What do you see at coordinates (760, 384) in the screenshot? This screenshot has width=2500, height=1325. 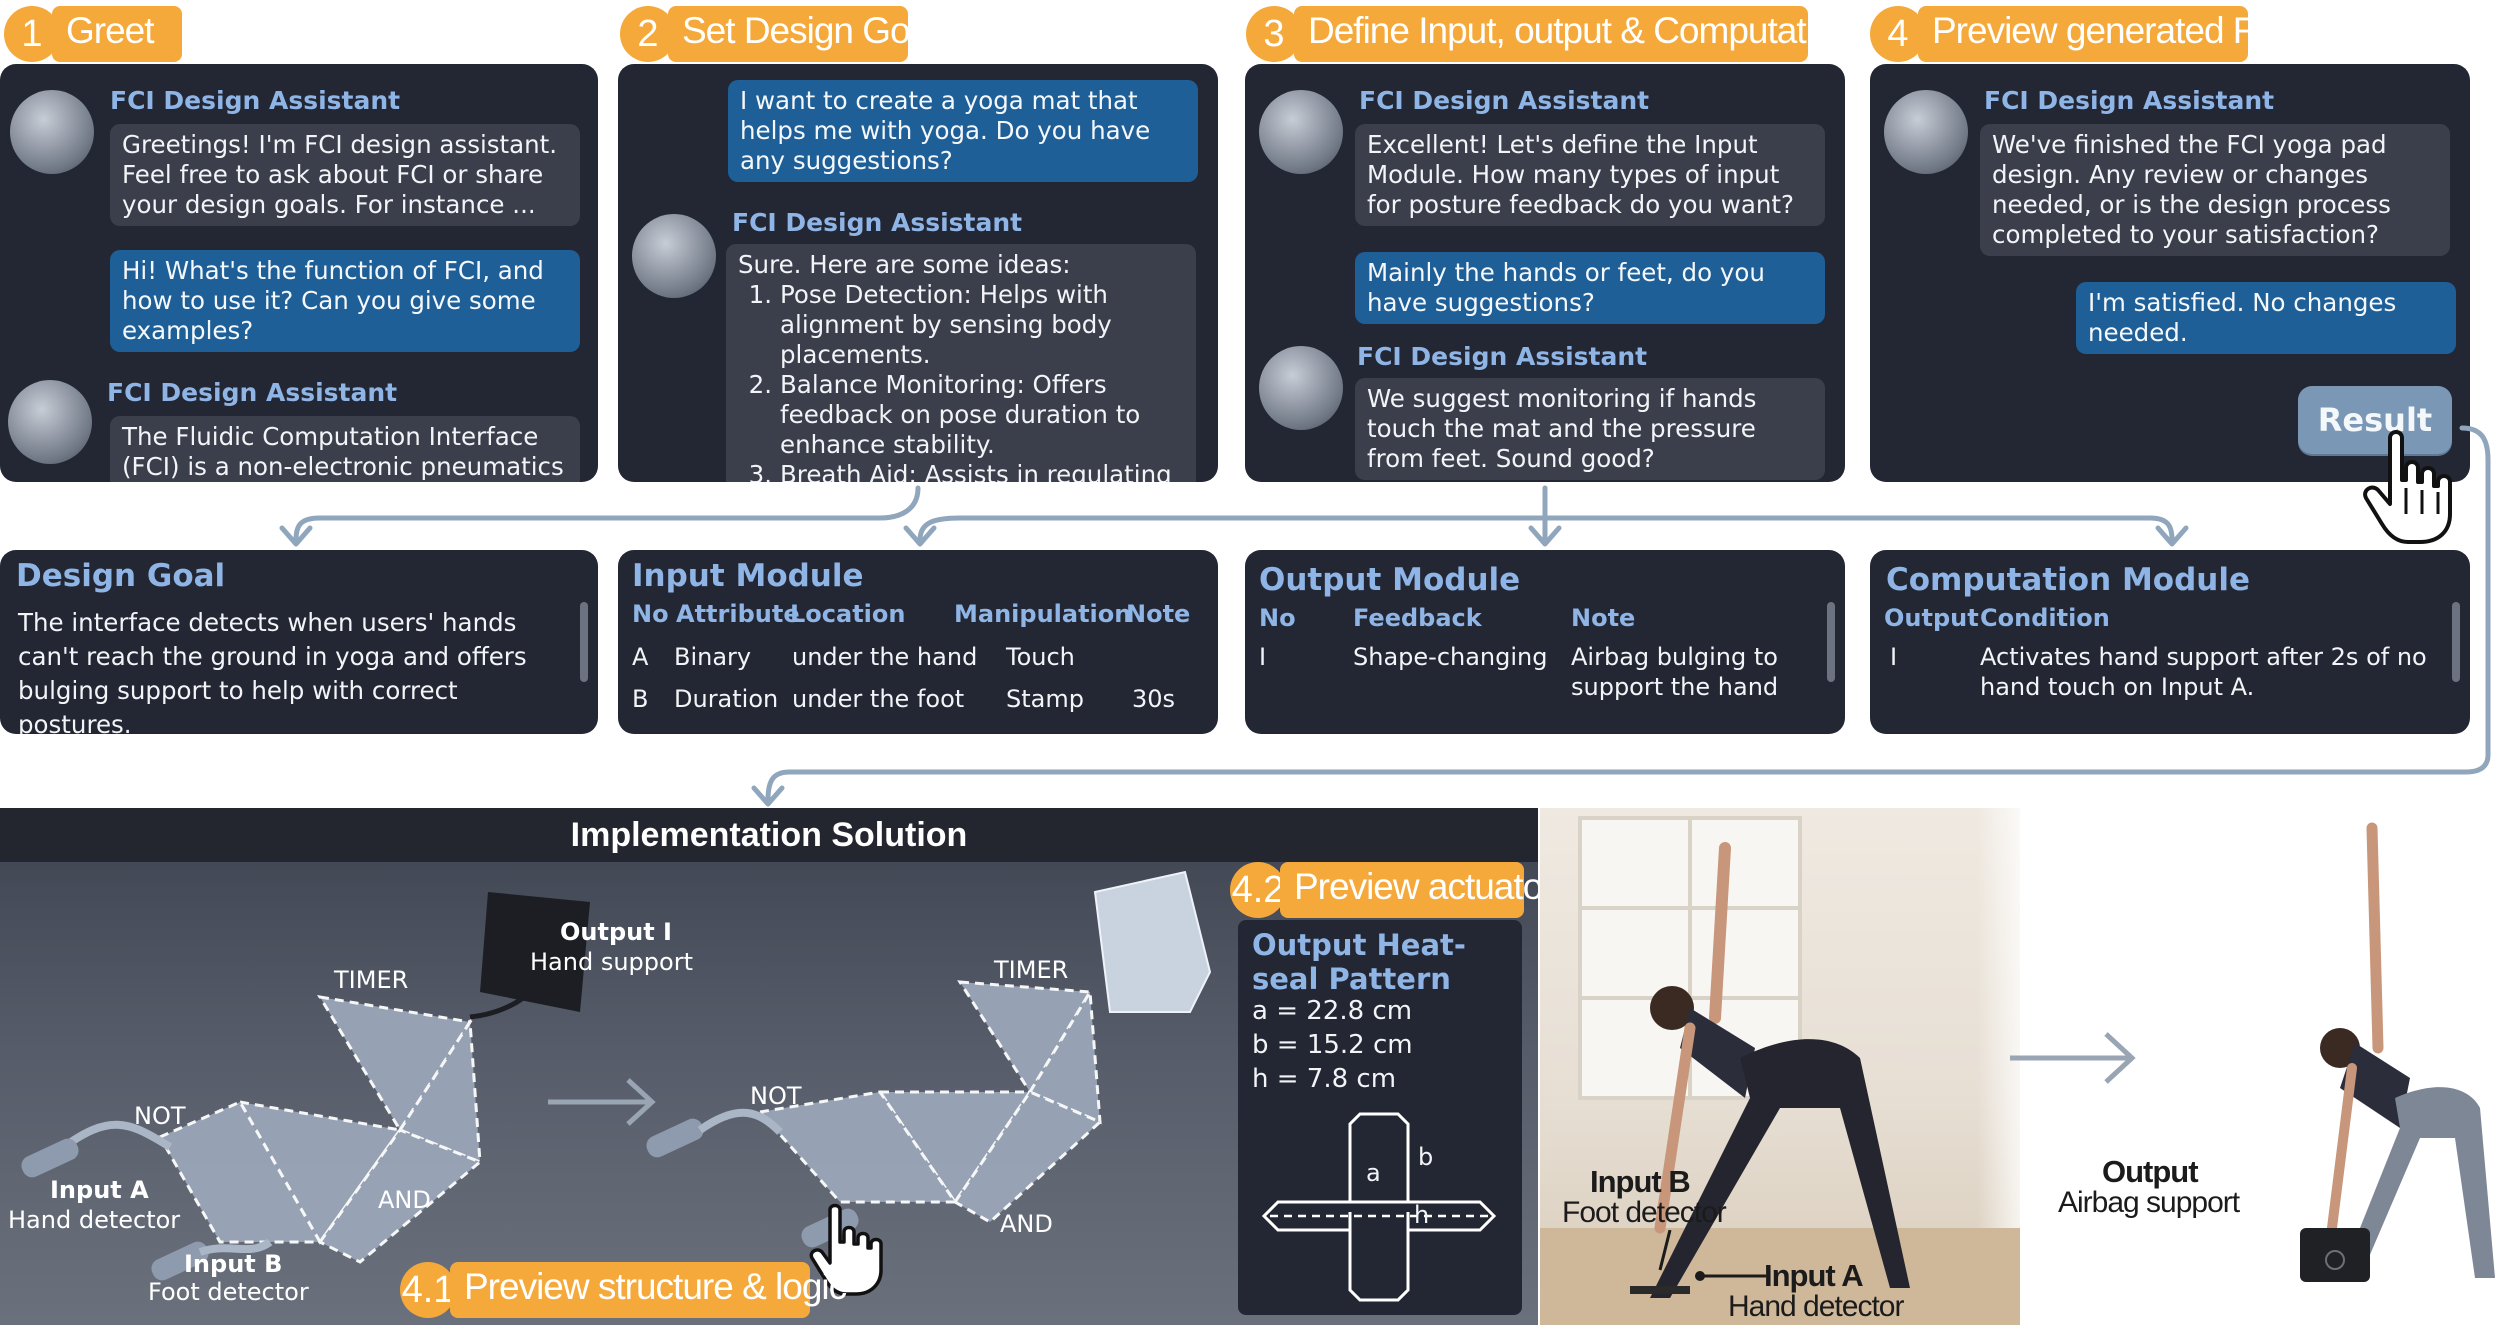 I see `idea-number: 2.` at bounding box center [760, 384].